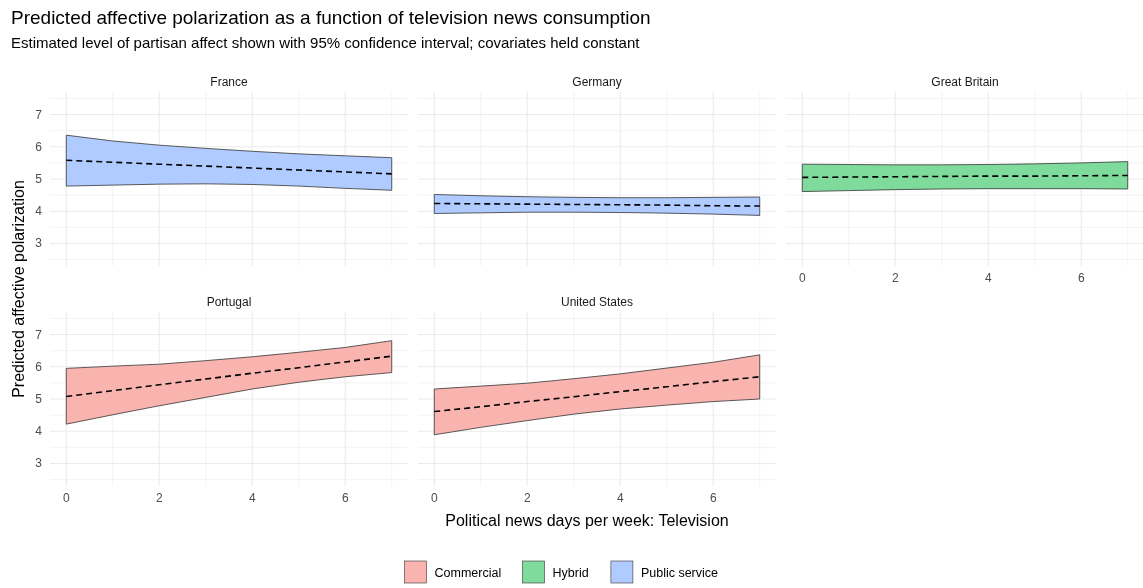  Describe the element at coordinates (679, 573) in the screenshot. I see `legend-label: Public service` at that location.